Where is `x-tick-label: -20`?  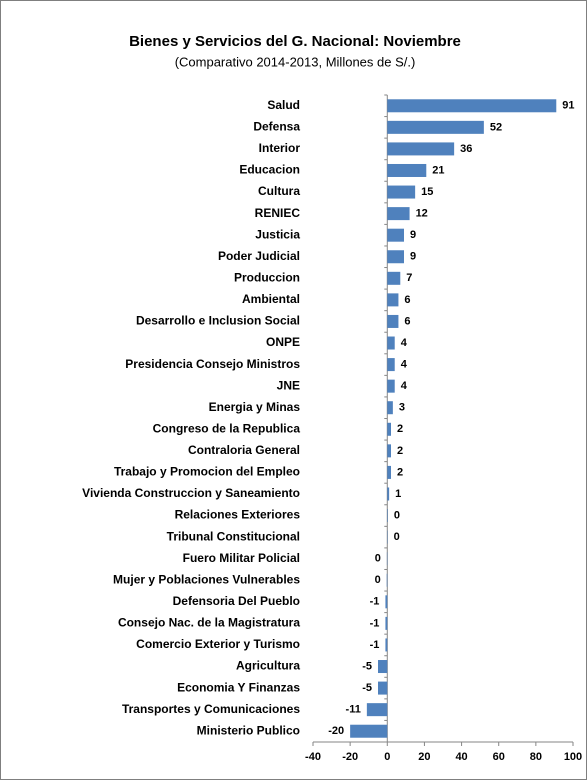 x-tick-label: -20 is located at coordinates (350, 757).